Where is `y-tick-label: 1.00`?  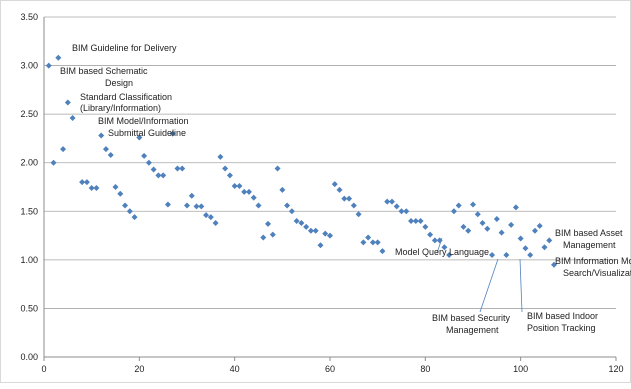
y-tick-label: 1.00 is located at coordinates (29, 260).